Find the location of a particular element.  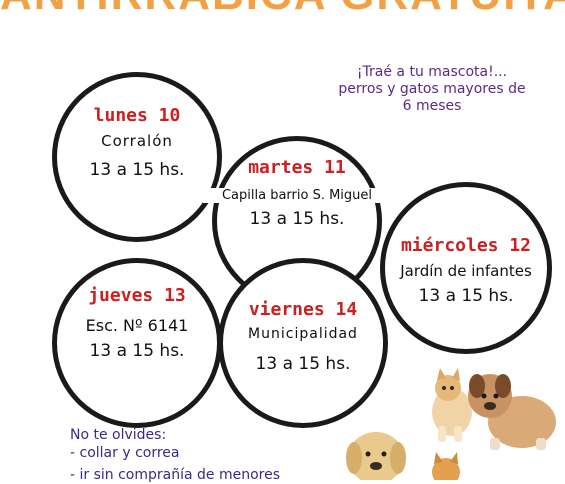

reminder-item-collar: - collar y correa is located at coordinates (125, 453).